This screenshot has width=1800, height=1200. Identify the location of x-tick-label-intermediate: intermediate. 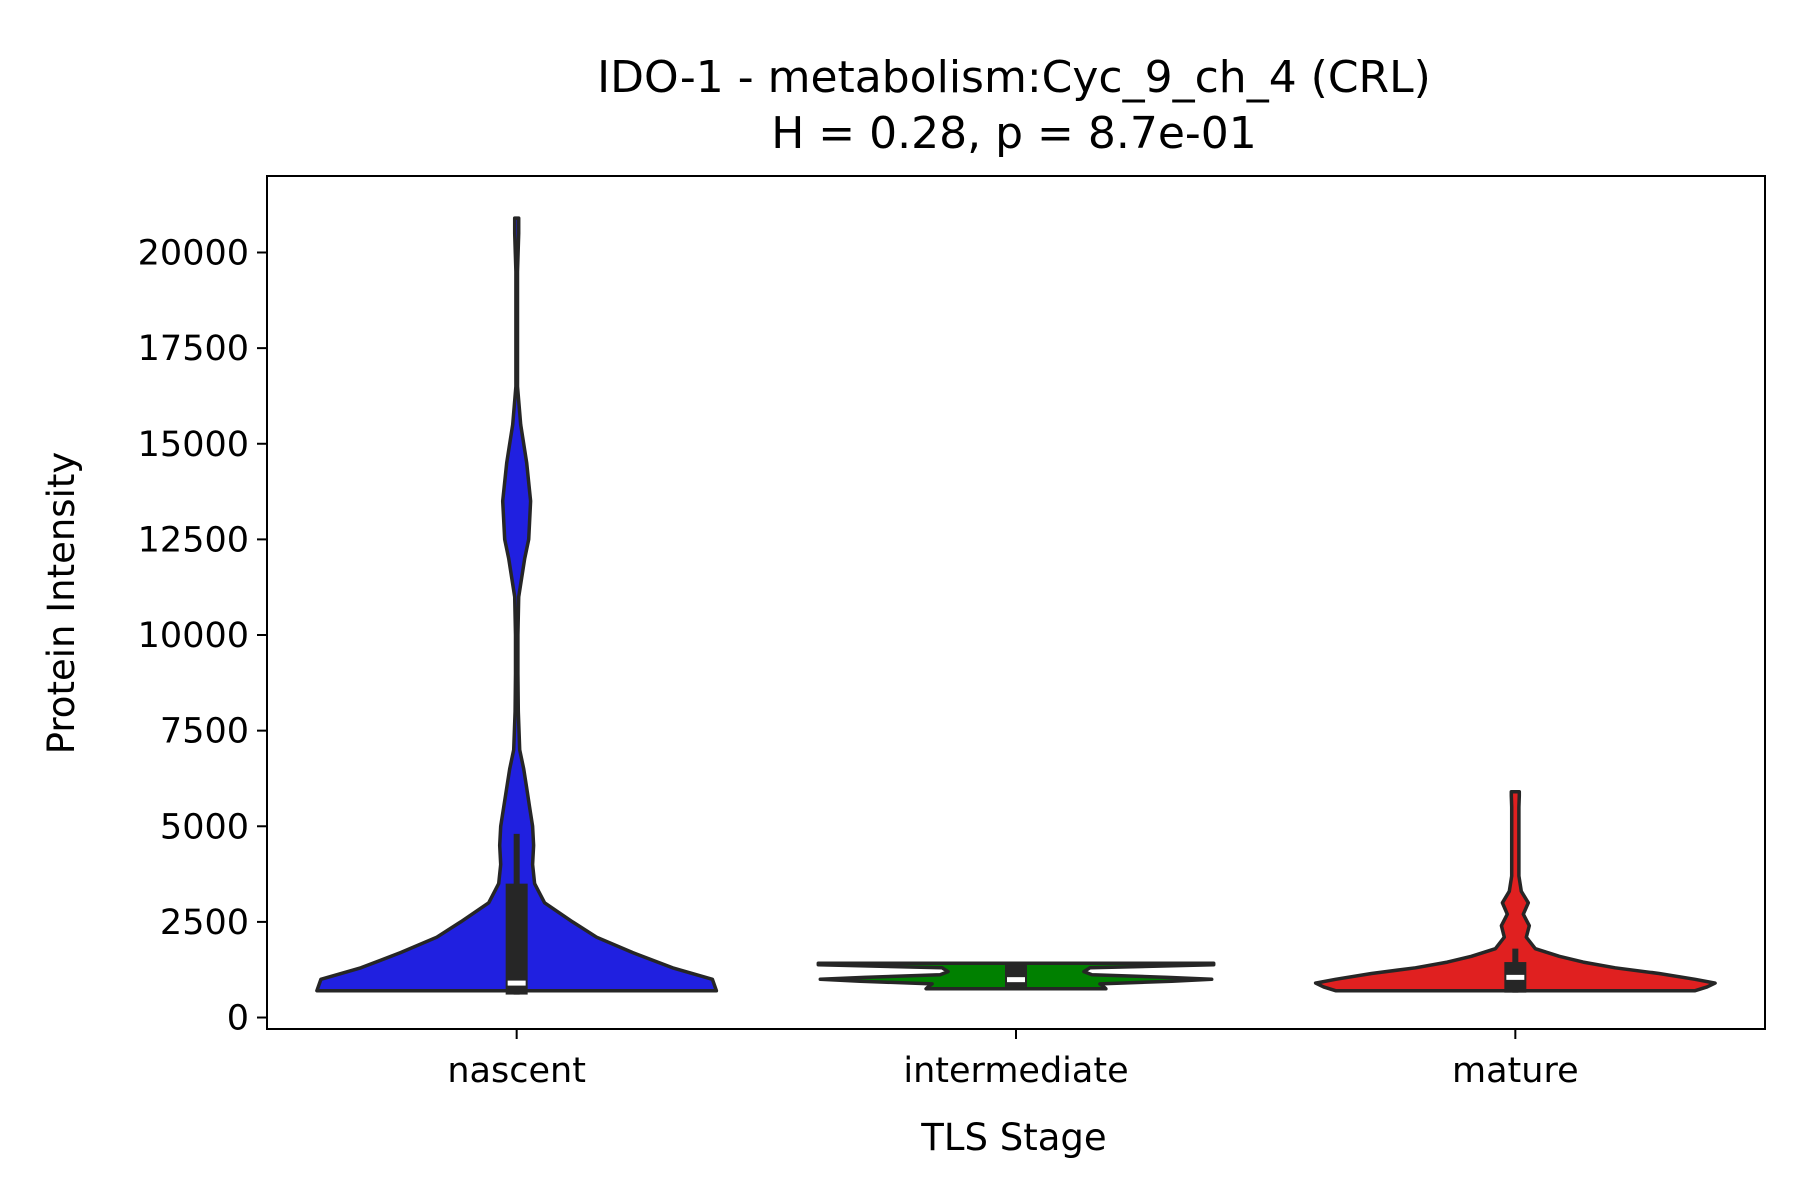
(1015, 1071).